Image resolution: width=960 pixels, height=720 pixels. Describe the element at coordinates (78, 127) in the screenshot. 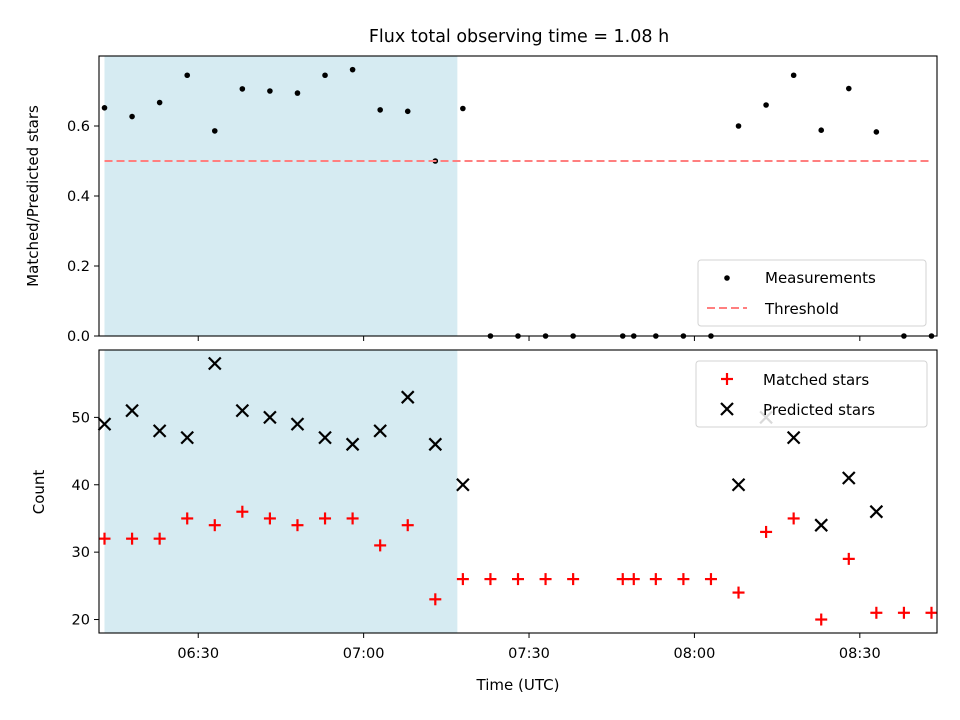

I see `y-tick-label: 0.6` at that location.